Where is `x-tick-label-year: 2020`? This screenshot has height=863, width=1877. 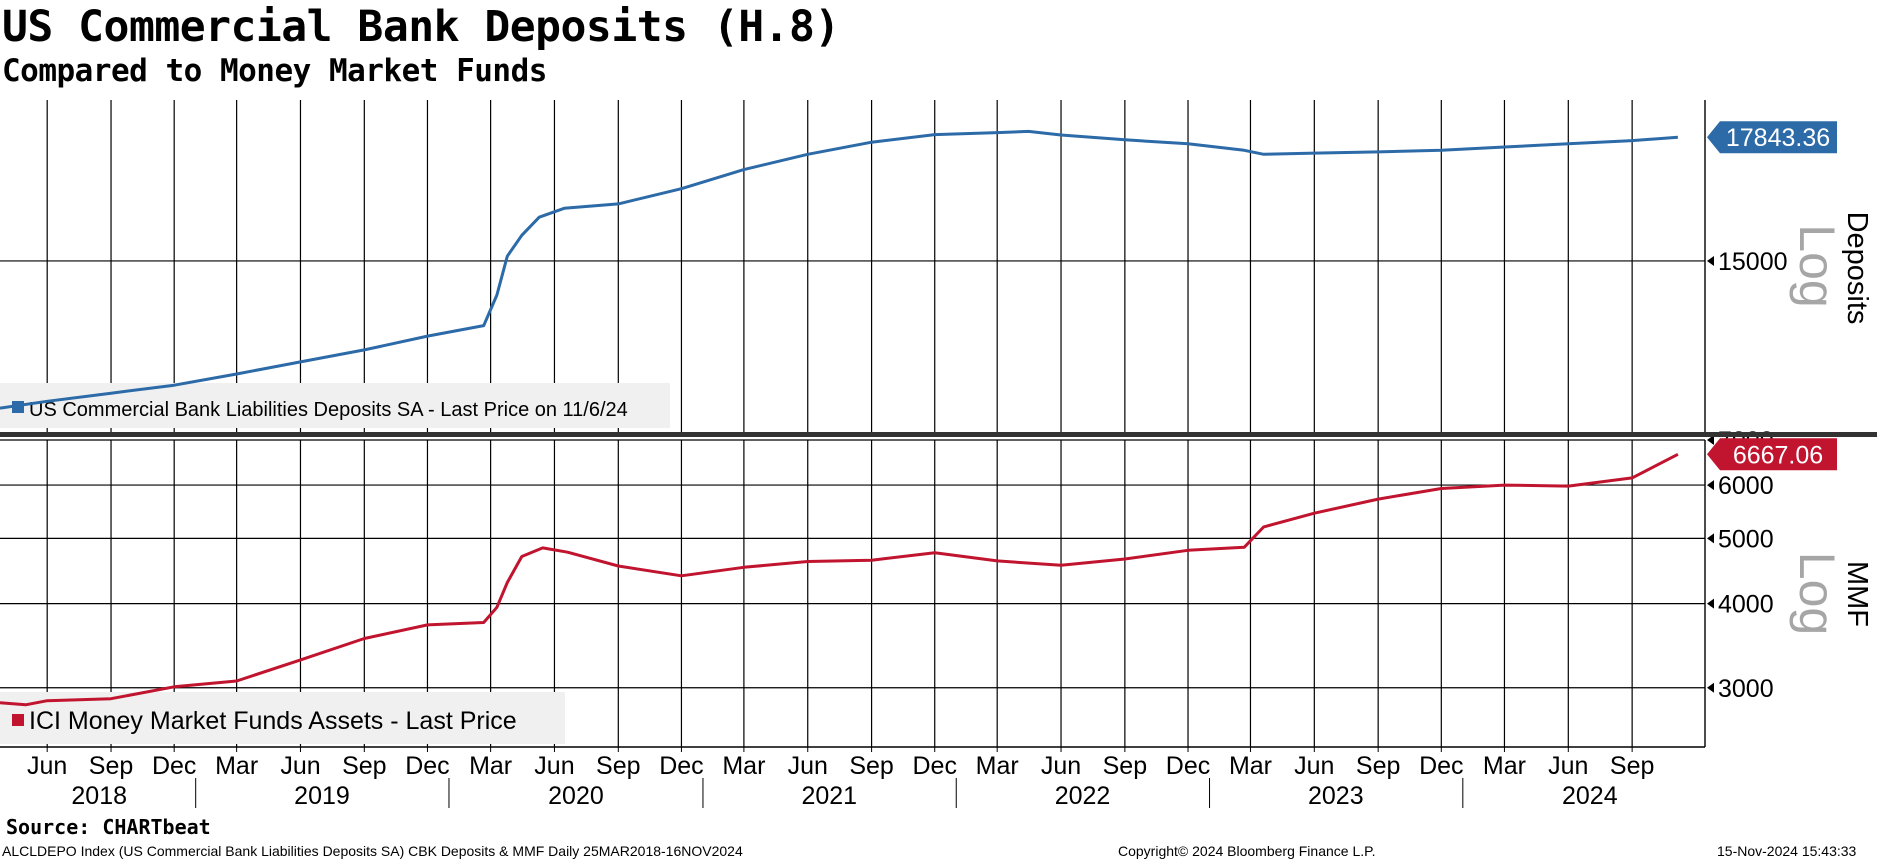 x-tick-label-year: 2020 is located at coordinates (576, 796).